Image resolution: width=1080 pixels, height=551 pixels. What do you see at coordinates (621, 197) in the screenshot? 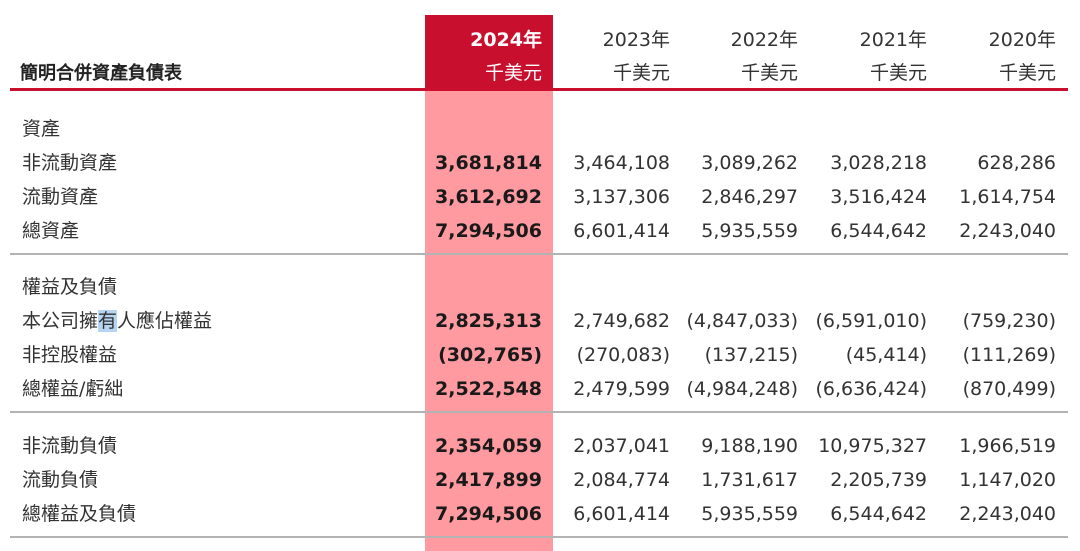
I see `table-cell: 3,137,306` at bounding box center [621, 197].